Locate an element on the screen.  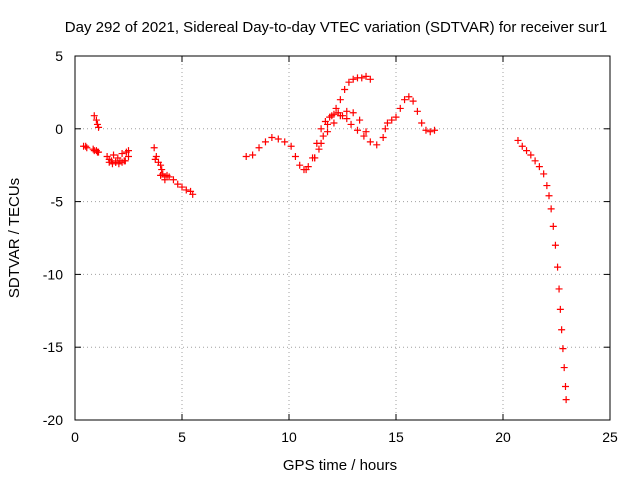
y-axis-label: SDTVAR / TECUs is located at coordinates (14, 238).